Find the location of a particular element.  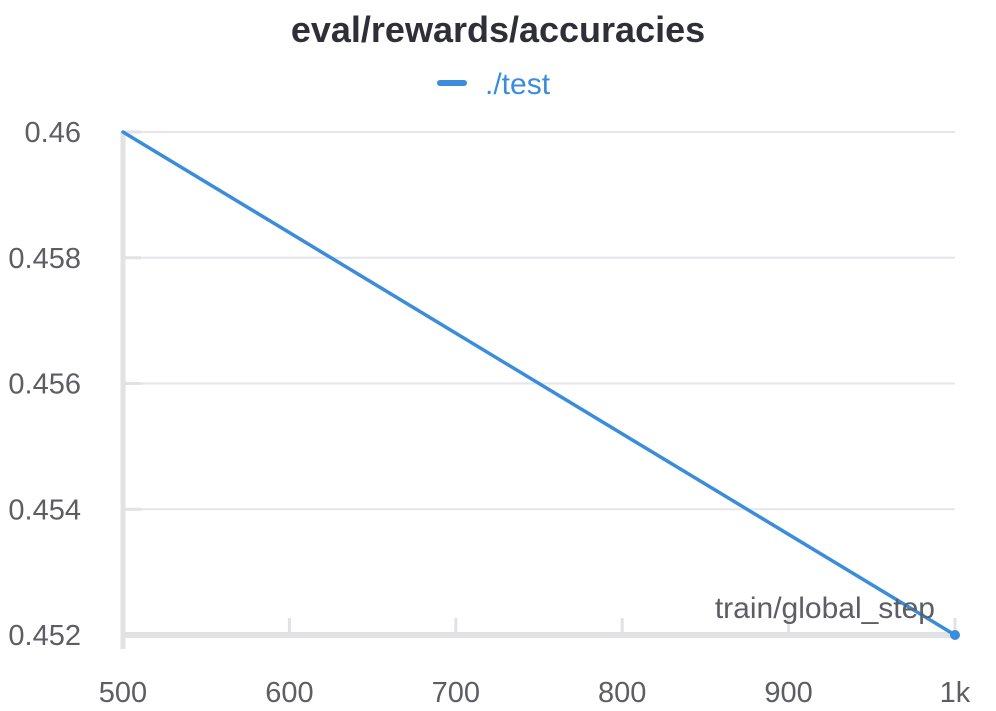

x-tick-label: 1k is located at coordinates (955, 693).